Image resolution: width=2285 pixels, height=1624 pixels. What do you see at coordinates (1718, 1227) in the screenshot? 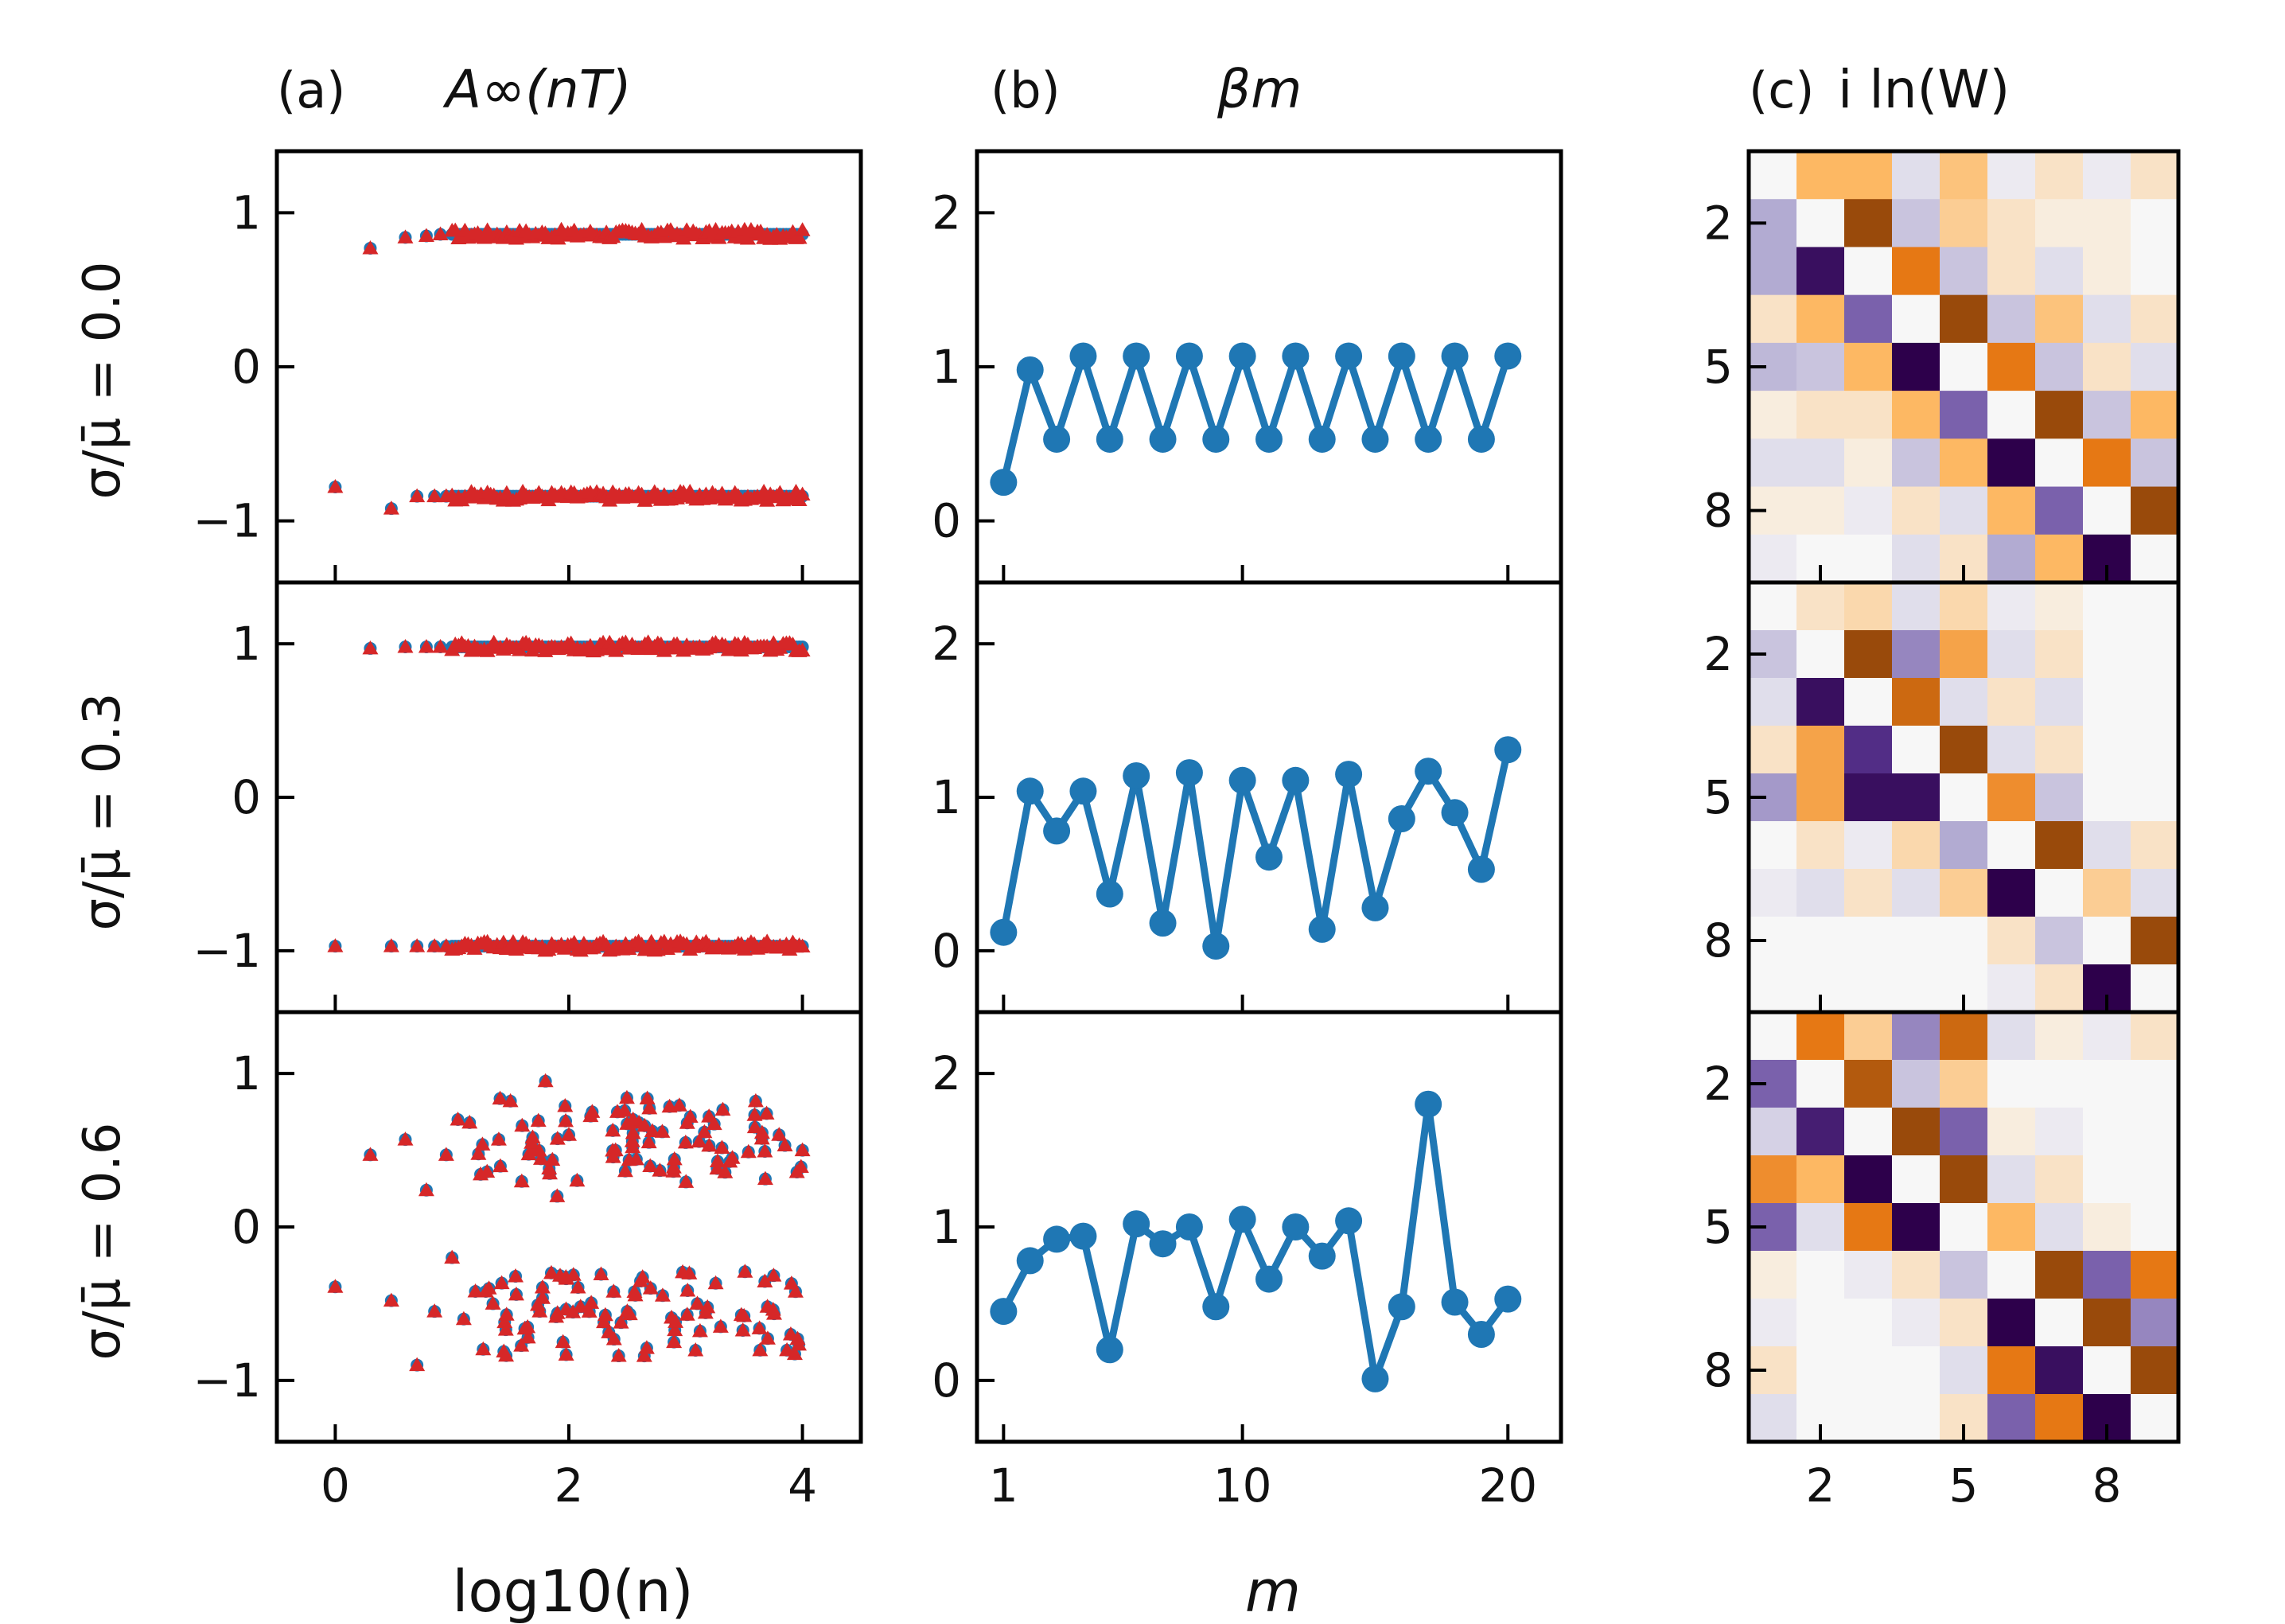
I see `c-row2-ytick-label-5: 5` at bounding box center [1718, 1227].